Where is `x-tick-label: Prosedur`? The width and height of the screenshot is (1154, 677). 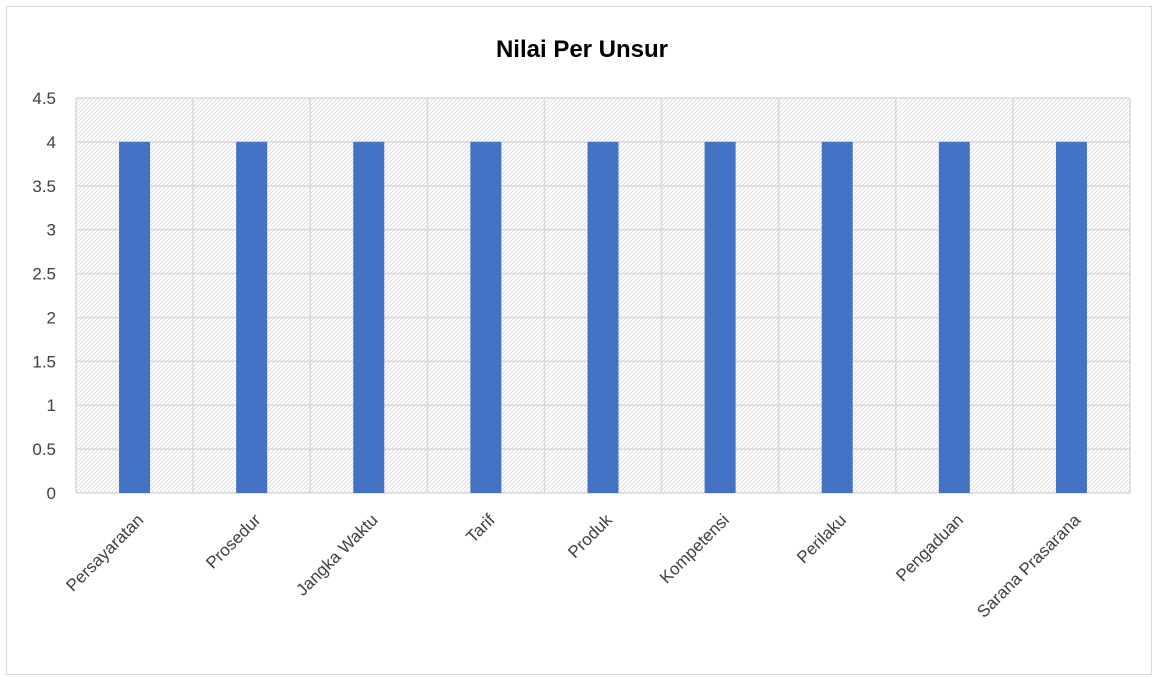
x-tick-label: Prosedur is located at coordinates (233, 541).